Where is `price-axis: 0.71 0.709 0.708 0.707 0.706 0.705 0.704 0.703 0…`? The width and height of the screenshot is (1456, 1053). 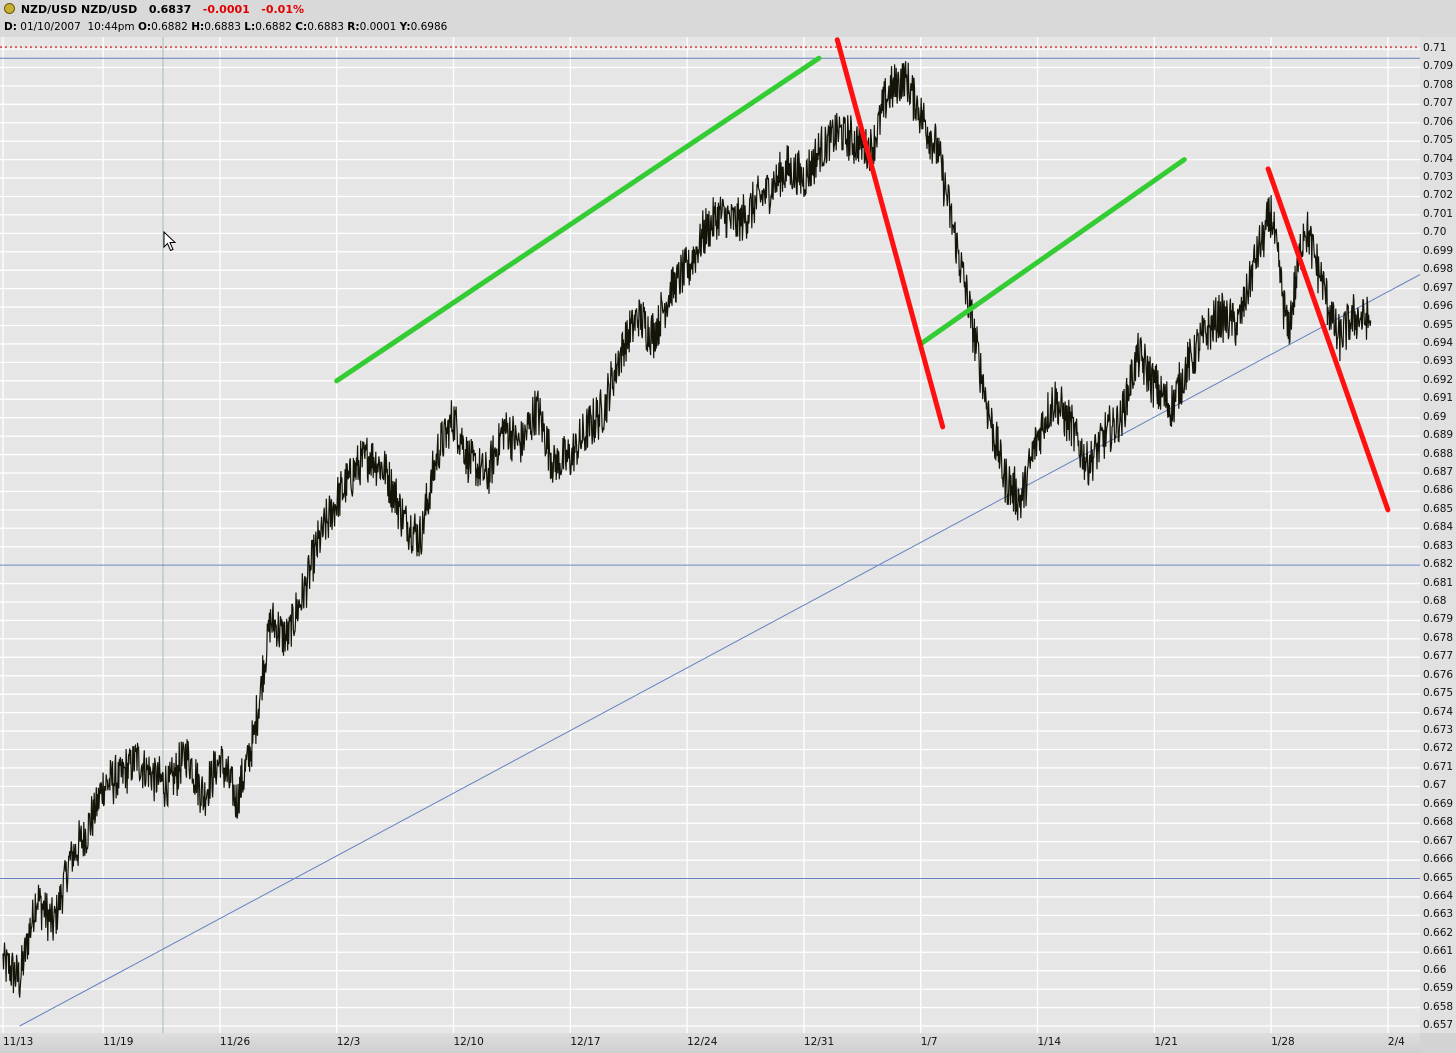 price-axis: 0.71 0.709 0.708 0.707 0.706 0.705 0.704 0.703 0… is located at coordinates (1438, 535).